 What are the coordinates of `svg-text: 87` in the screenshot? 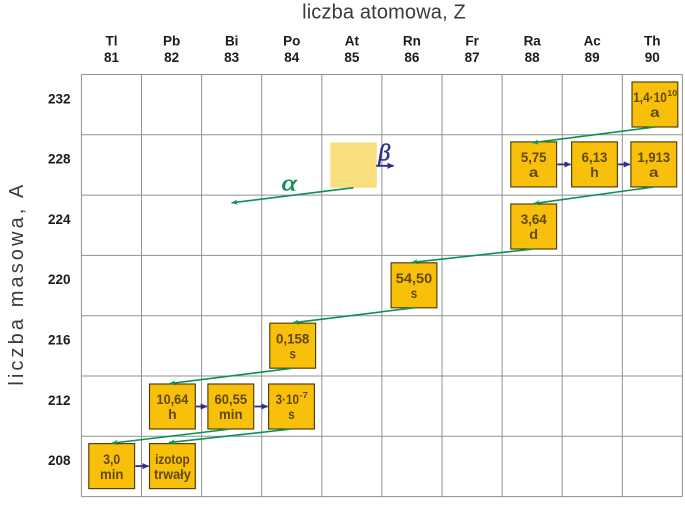 It's located at (472, 57).